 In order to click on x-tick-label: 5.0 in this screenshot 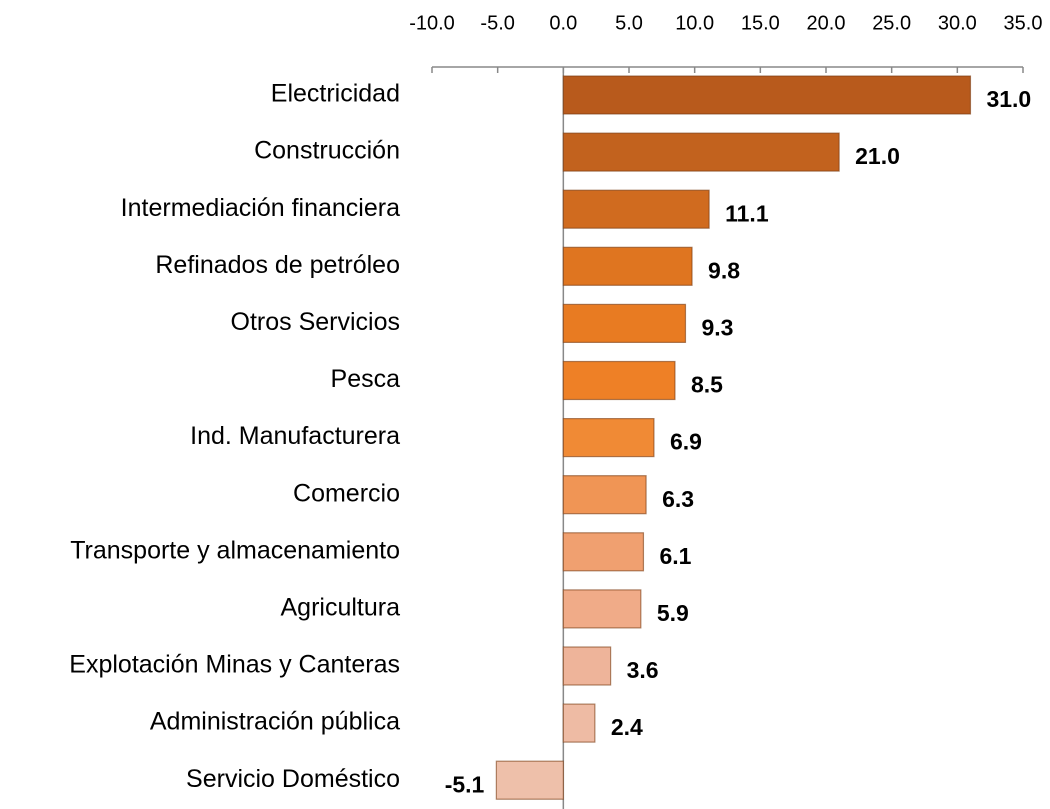, I will do `click(629, 23)`.